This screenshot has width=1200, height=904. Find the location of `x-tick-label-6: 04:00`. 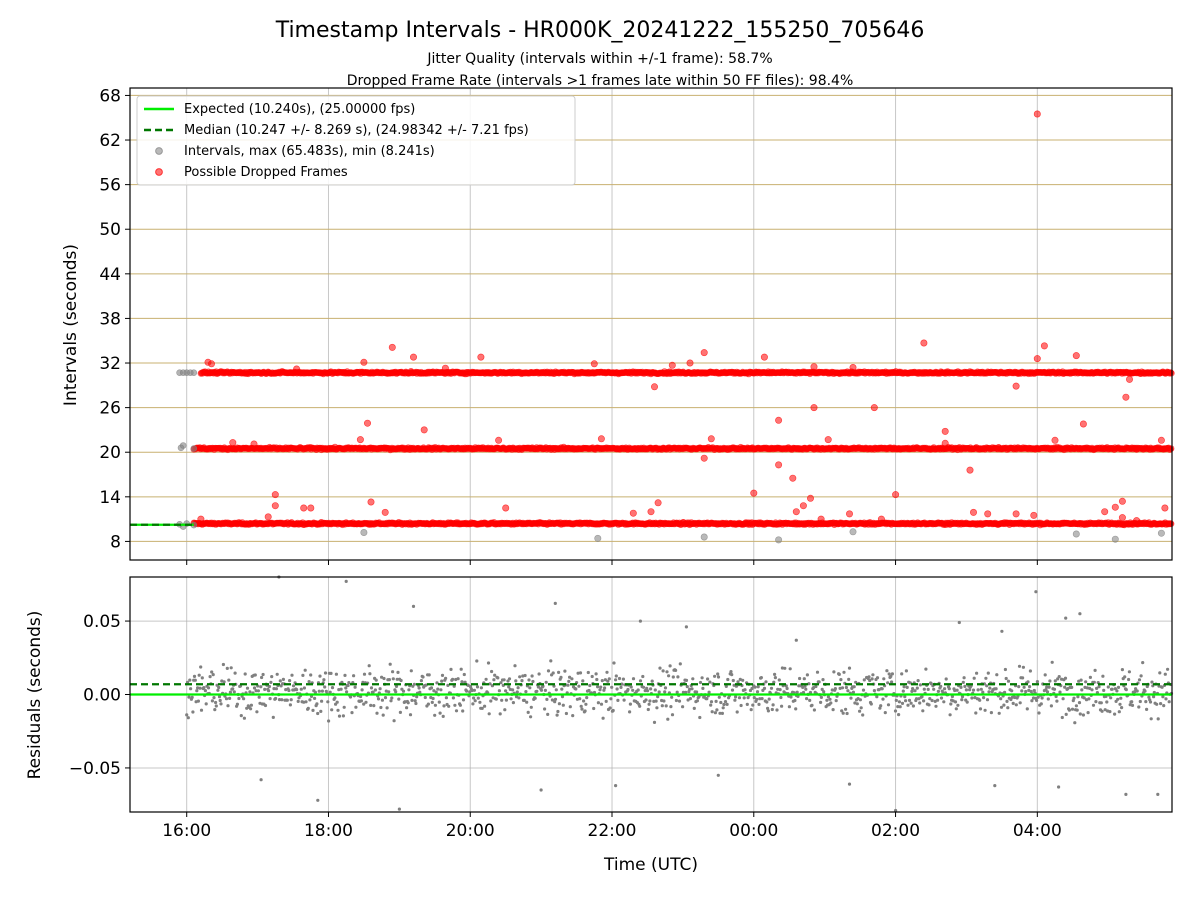

x-tick-label-6: 04:00 is located at coordinates (1037, 831).